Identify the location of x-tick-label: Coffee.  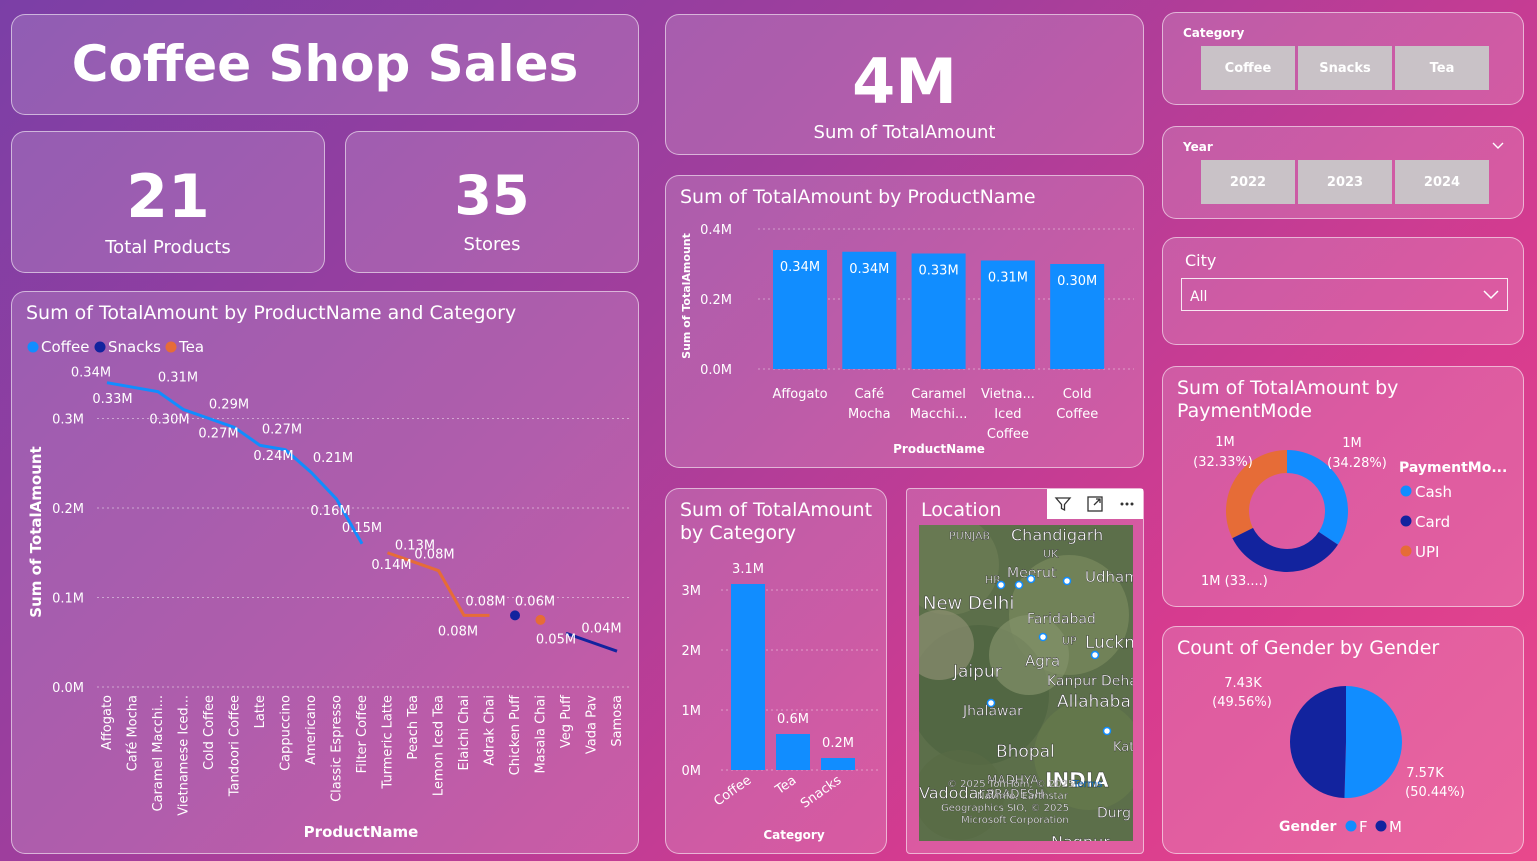
(732, 791).